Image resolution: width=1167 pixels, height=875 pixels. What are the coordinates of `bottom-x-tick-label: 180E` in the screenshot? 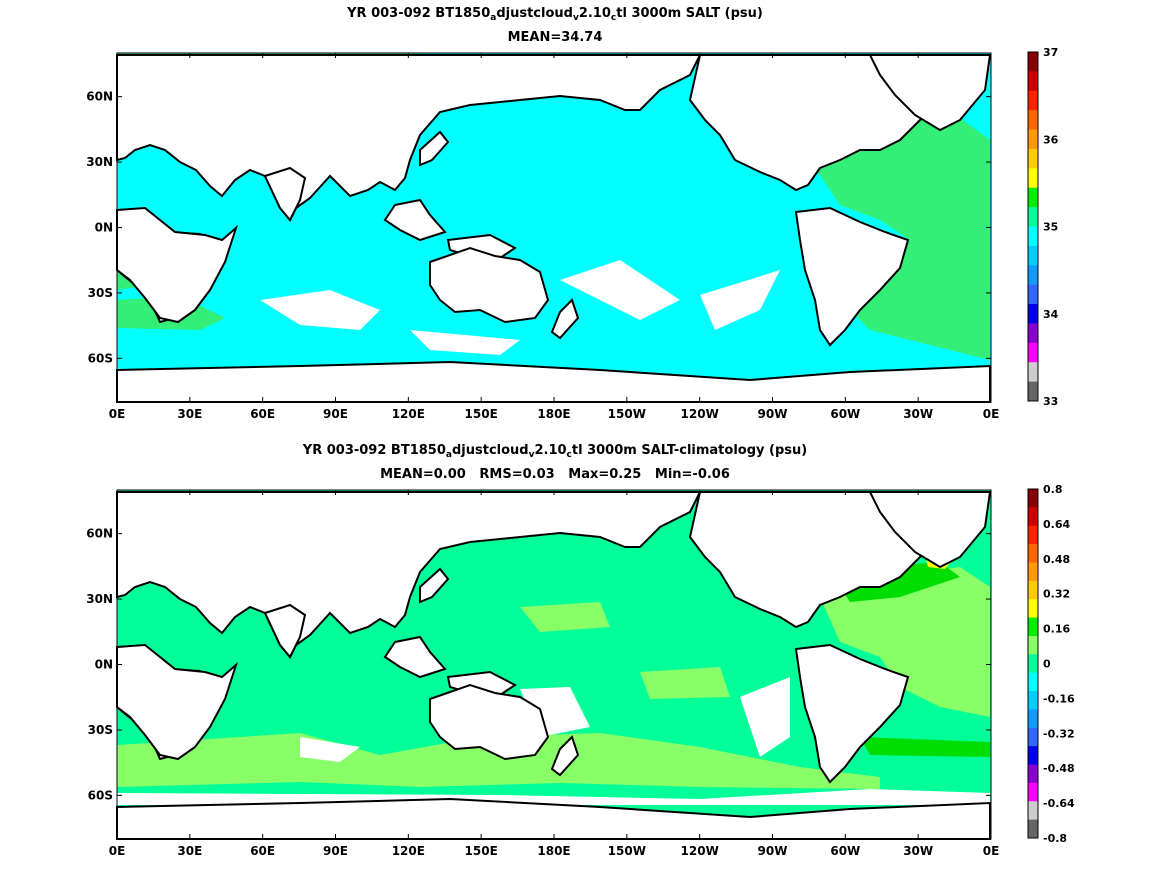 It's located at (553, 851).